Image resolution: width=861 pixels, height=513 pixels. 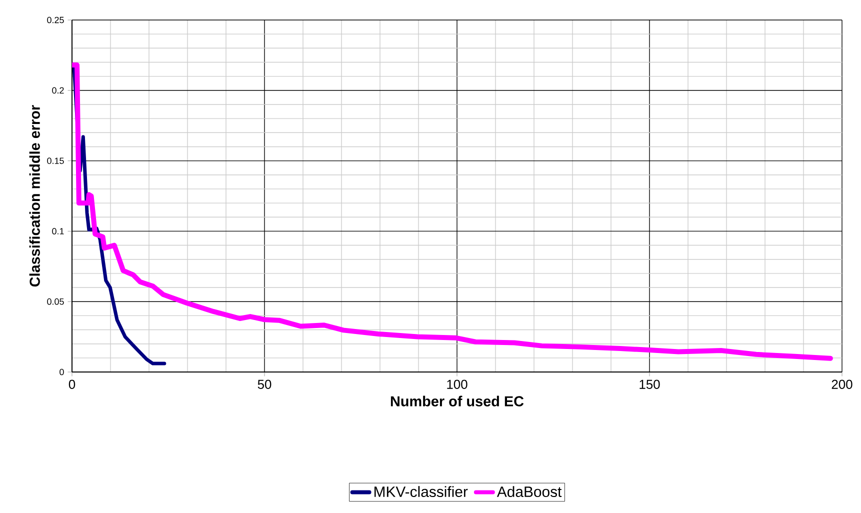 I want to click on y-tick-label: 0.05, so click(x=55, y=301).